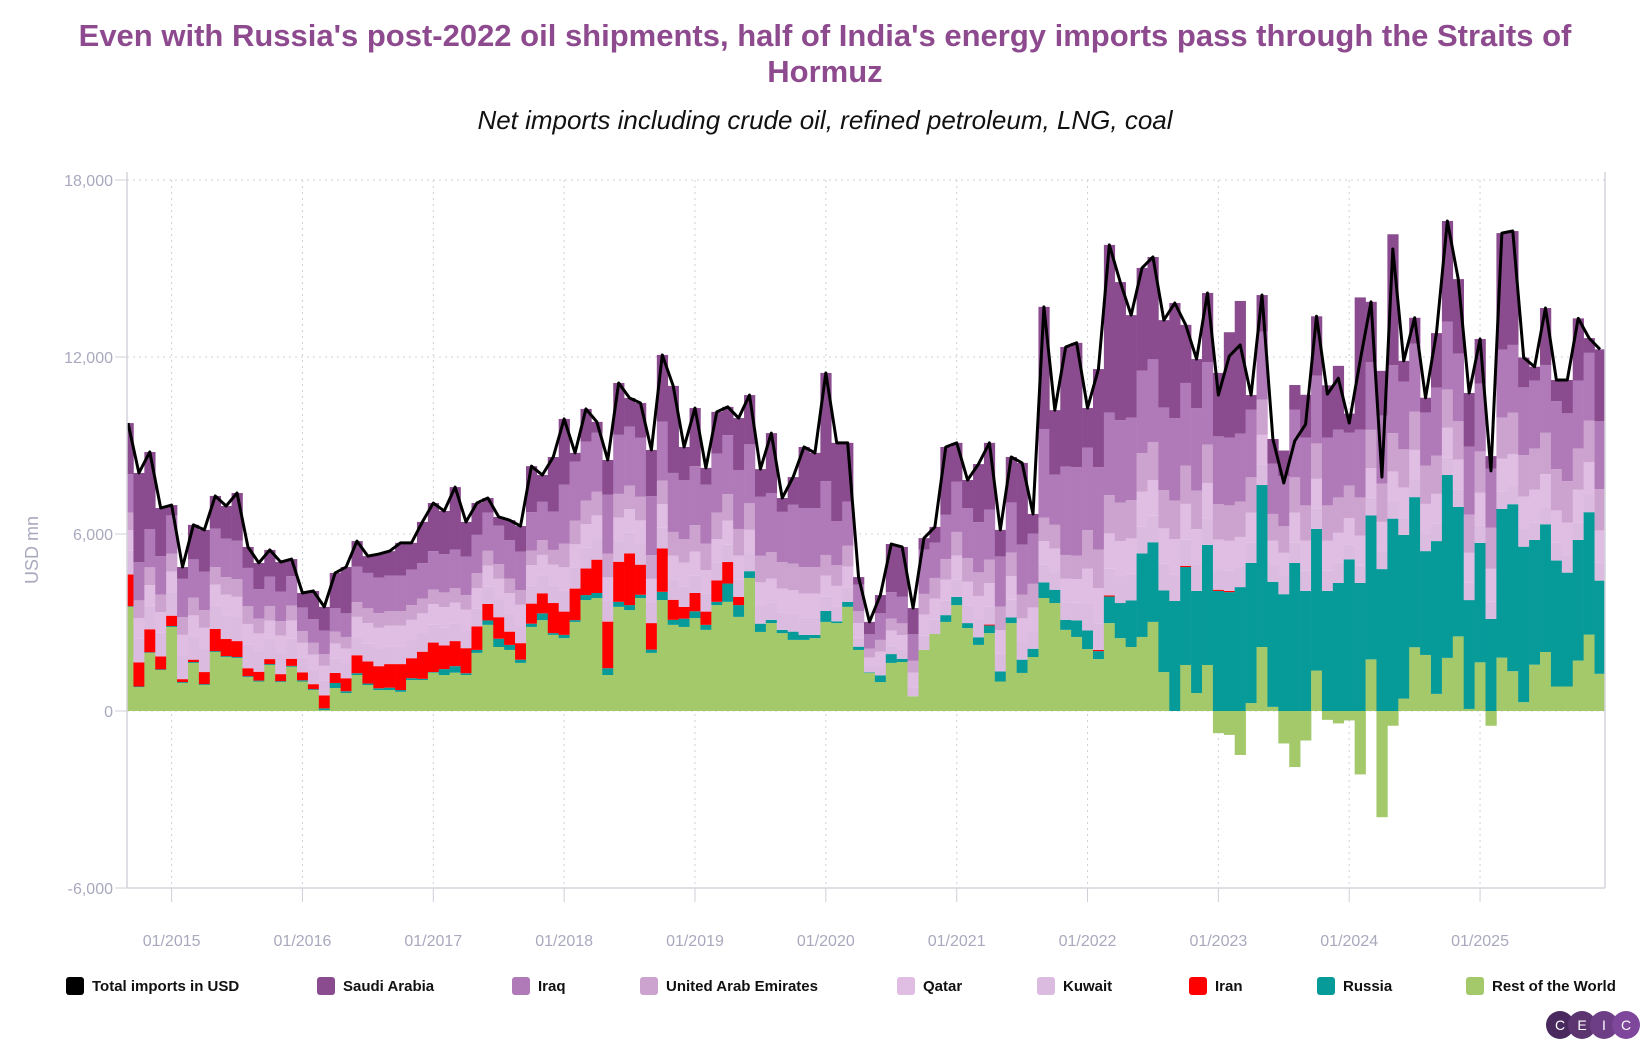  I want to click on legend-item-qatar: Qatar, so click(929, 986).